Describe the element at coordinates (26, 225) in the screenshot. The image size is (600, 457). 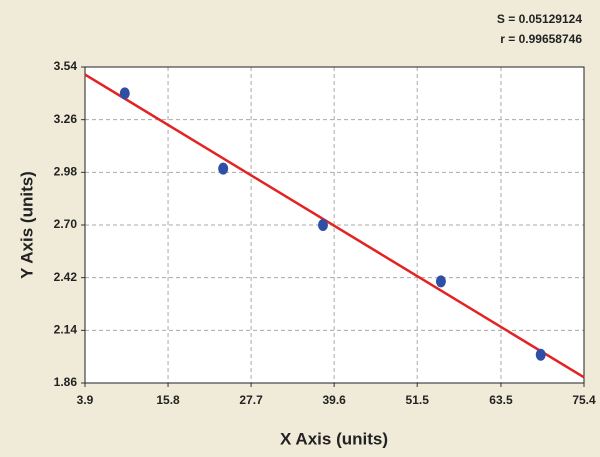
I see `y-axis-title: Y Axis (units)` at that location.